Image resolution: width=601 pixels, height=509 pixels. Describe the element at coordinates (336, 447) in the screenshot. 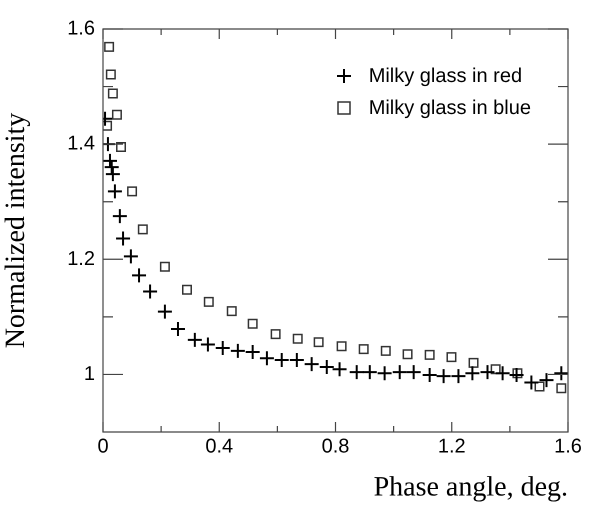

I see `x-tick-label: 0.8` at that location.